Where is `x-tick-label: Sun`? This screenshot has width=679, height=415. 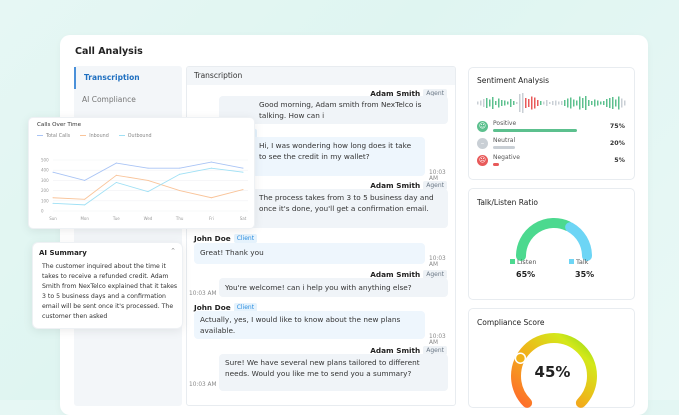
x-tick-label: Sun is located at coordinates (53, 218).